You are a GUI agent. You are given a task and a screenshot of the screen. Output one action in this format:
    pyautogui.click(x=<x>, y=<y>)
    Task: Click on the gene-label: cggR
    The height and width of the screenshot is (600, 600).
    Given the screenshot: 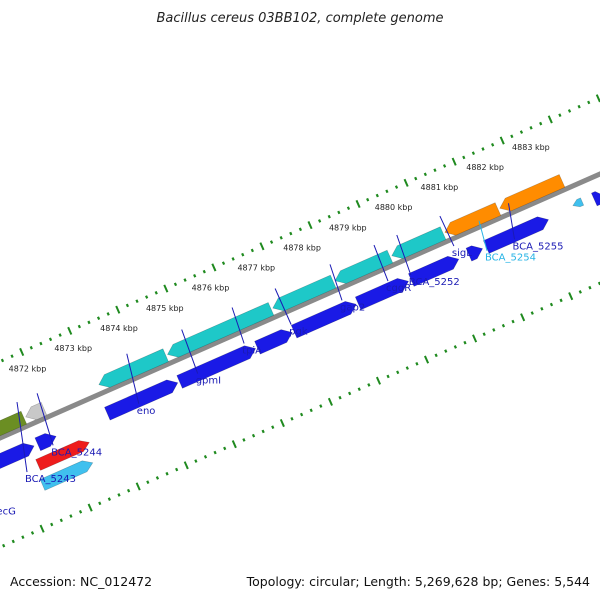 What is the action you would take?
    pyautogui.click(x=398, y=288)
    